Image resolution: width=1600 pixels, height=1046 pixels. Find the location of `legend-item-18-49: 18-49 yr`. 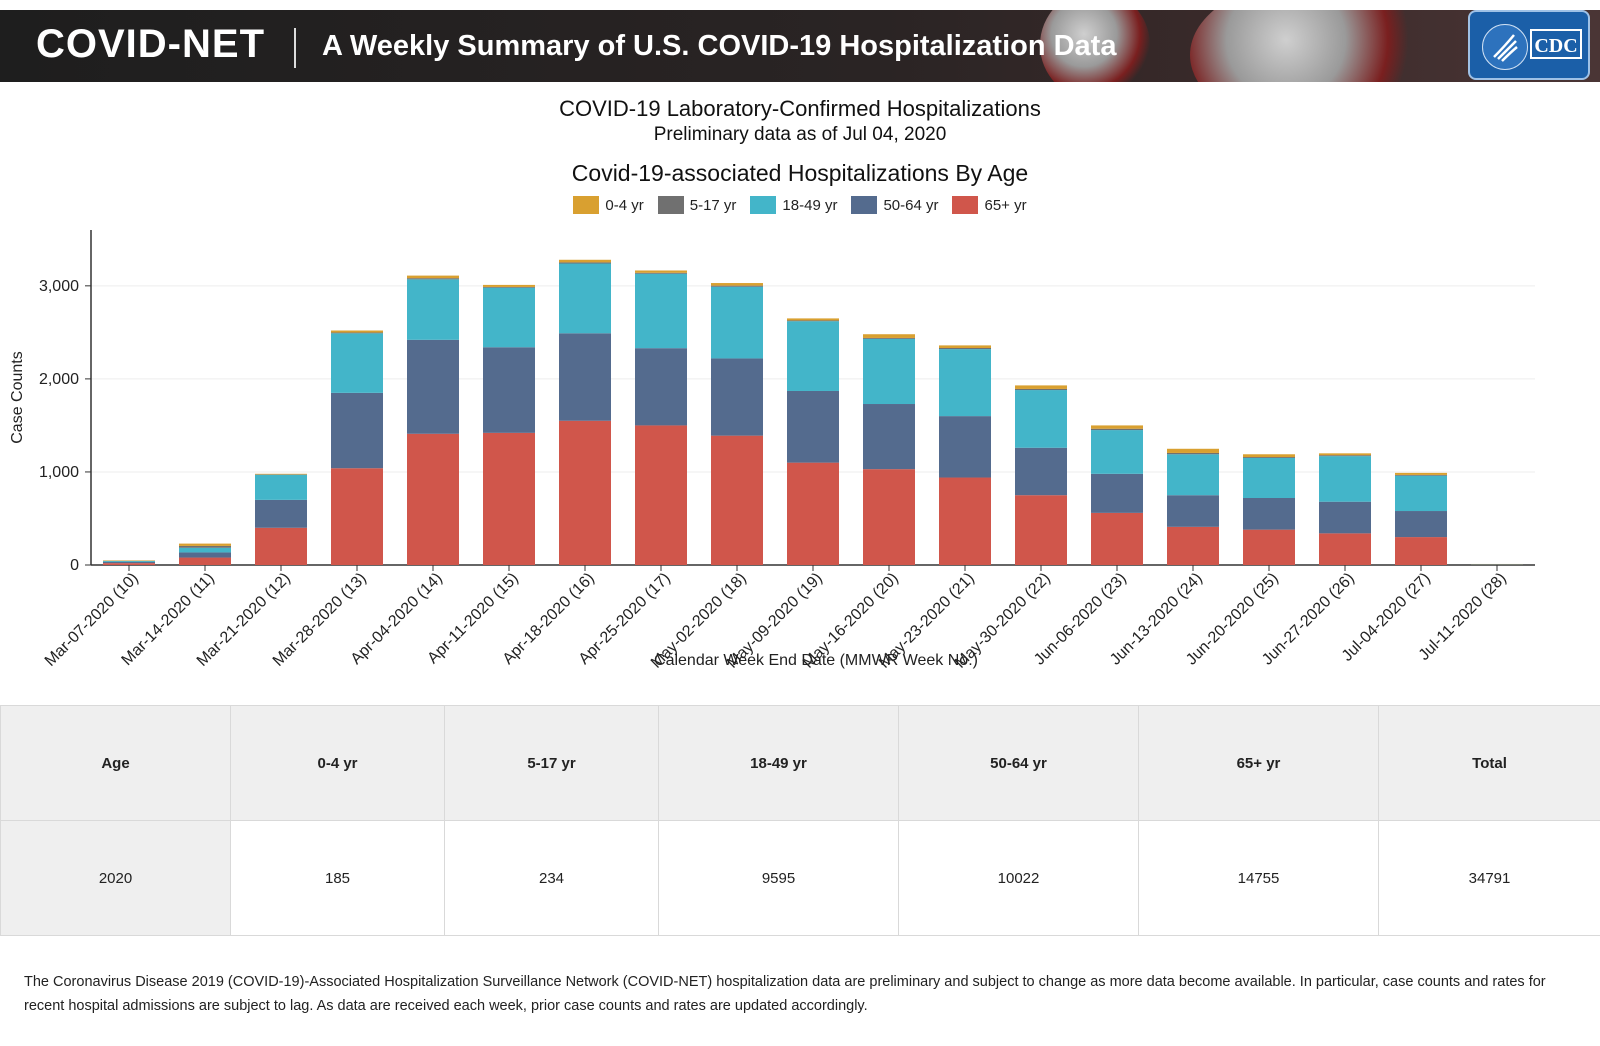

legend-item-18-49: 18-49 yr is located at coordinates (793, 205).